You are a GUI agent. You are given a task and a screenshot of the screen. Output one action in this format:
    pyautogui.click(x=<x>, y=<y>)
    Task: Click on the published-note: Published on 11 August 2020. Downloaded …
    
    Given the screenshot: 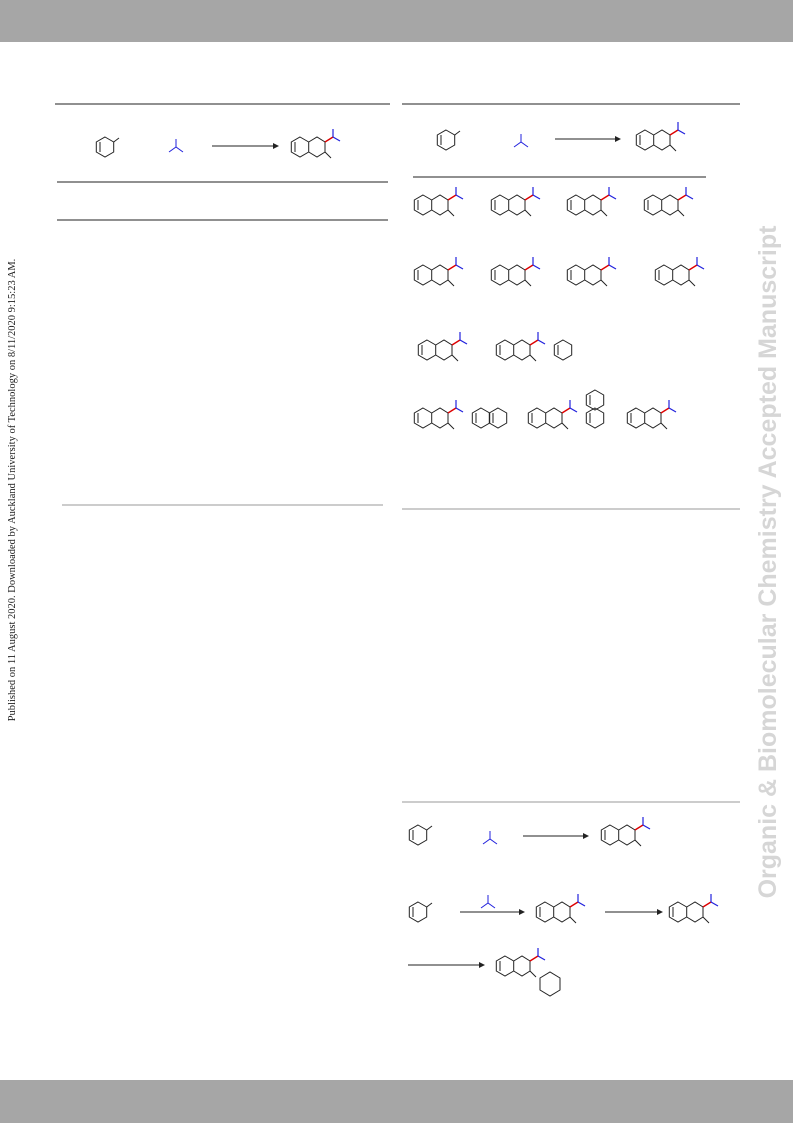 What is the action you would take?
    pyautogui.click(x=12, y=490)
    